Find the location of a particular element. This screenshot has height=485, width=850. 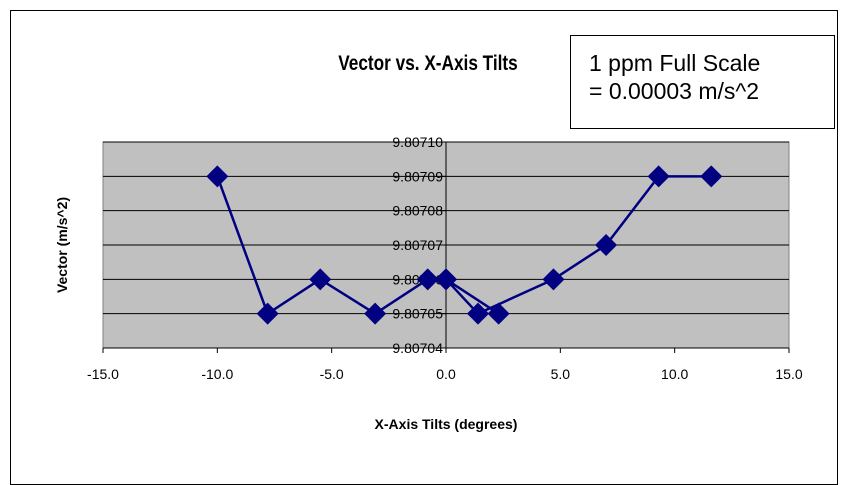

x-tick-label-2: -5.0 is located at coordinates (332, 374).